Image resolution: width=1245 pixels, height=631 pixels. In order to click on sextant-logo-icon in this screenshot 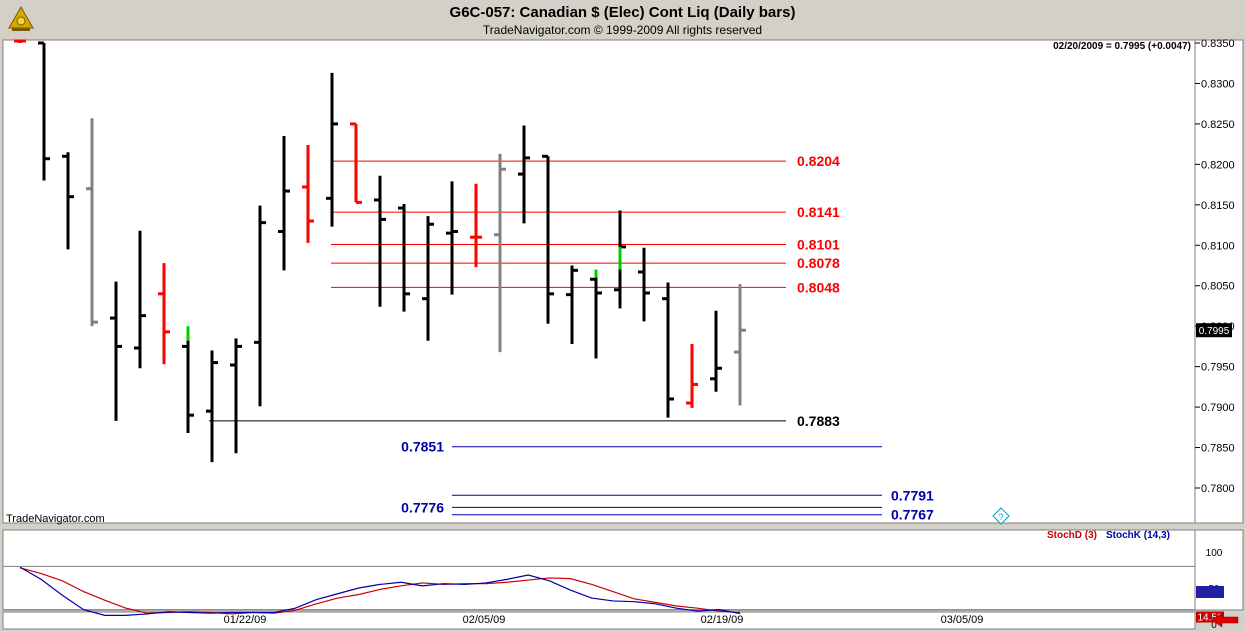, I will do `click(21, 19)`.